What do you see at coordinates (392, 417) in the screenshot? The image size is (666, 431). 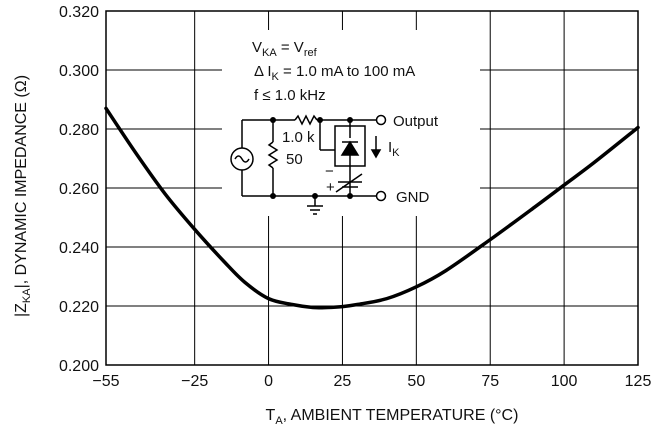 I see `x-axis-label: TA, AMBIENT TEMPERATURE (°C)` at bounding box center [392, 417].